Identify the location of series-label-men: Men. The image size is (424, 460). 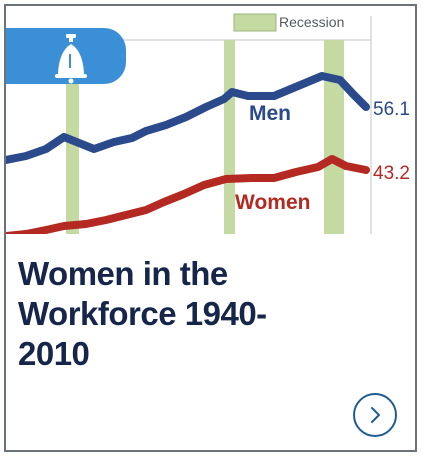
(270, 113).